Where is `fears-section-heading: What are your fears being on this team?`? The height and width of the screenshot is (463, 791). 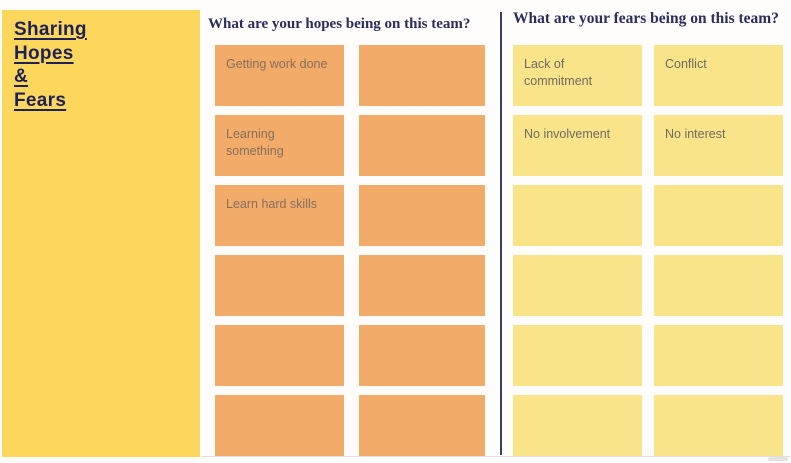 fears-section-heading: What are your fears being on this team? is located at coordinates (646, 18).